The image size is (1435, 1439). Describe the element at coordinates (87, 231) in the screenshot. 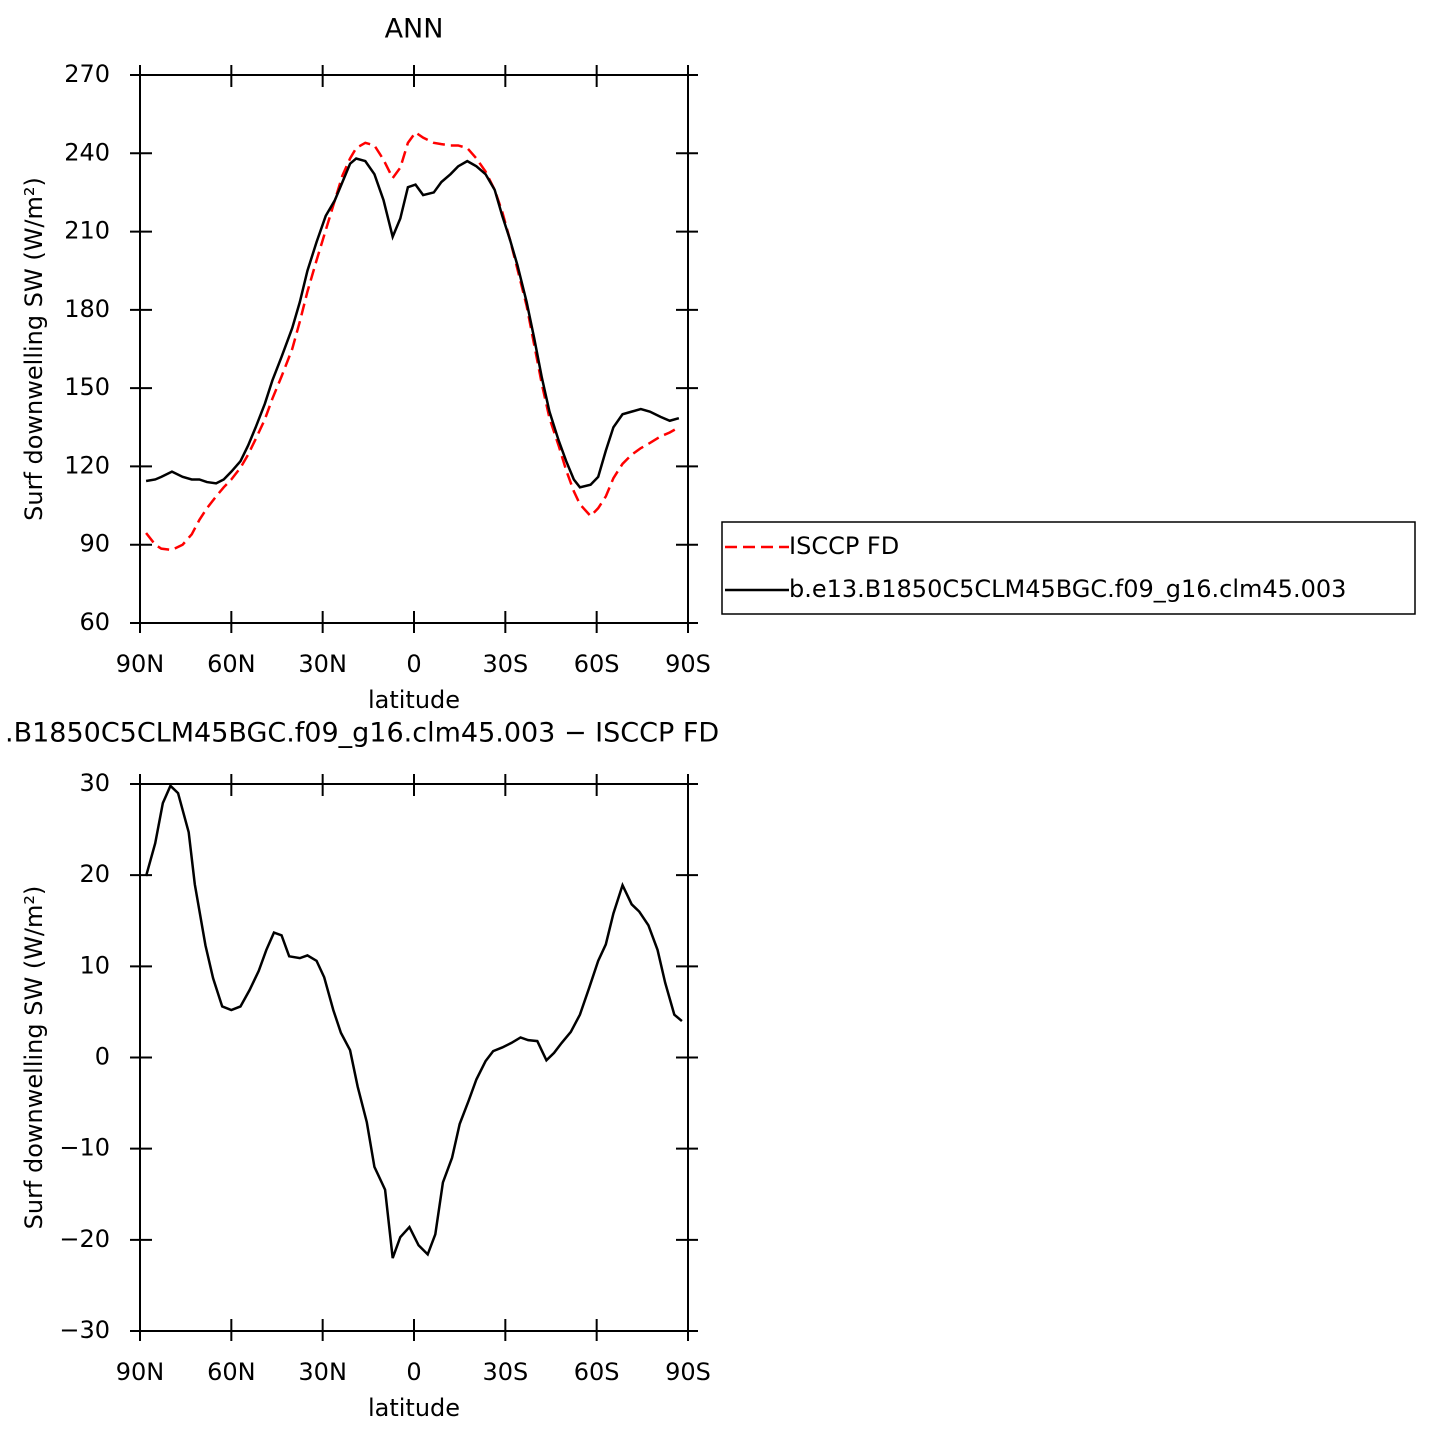

I see `y-tick-label: 210` at that location.